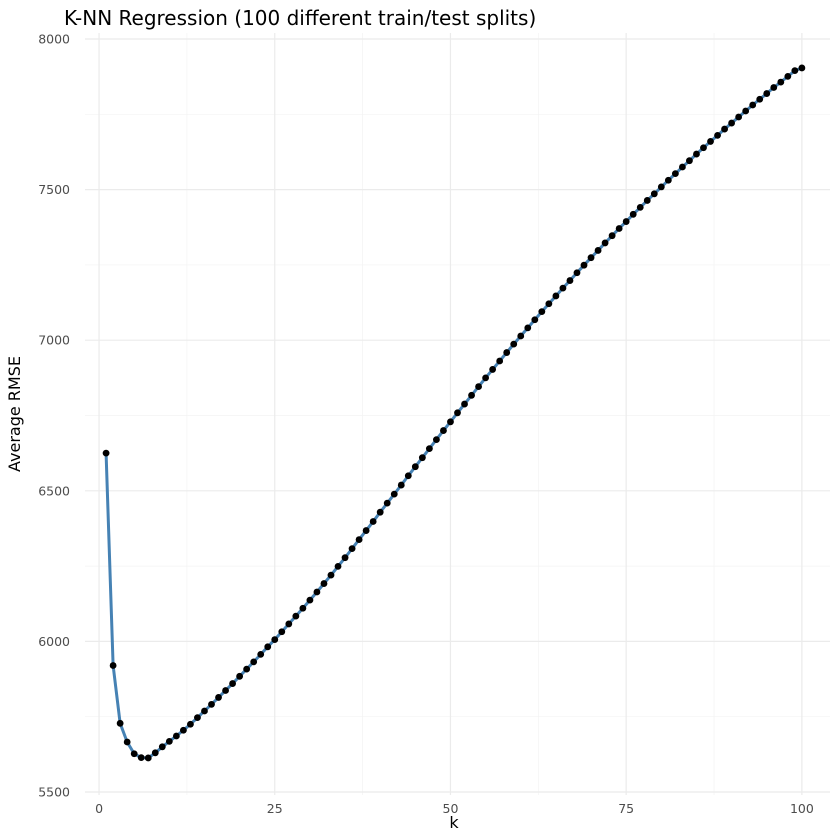 The width and height of the screenshot is (840, 840). What do you see at coordinates (99, 808) in the screenshot?
I see `x-tick-label: 0` at bounding box center [99, 808].